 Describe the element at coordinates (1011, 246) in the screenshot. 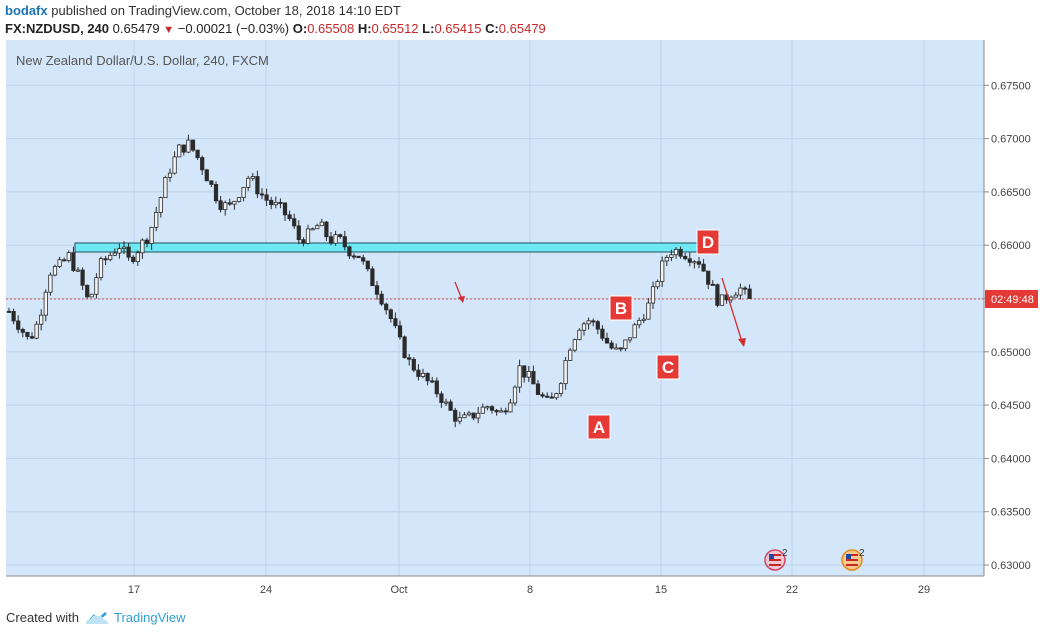

I see `price-tick-label: 0.66000` at that location.